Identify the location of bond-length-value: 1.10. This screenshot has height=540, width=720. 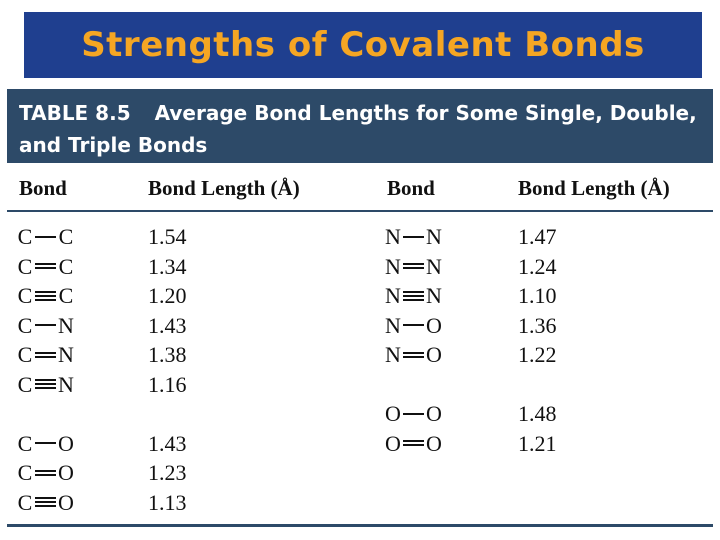
(537, 295).